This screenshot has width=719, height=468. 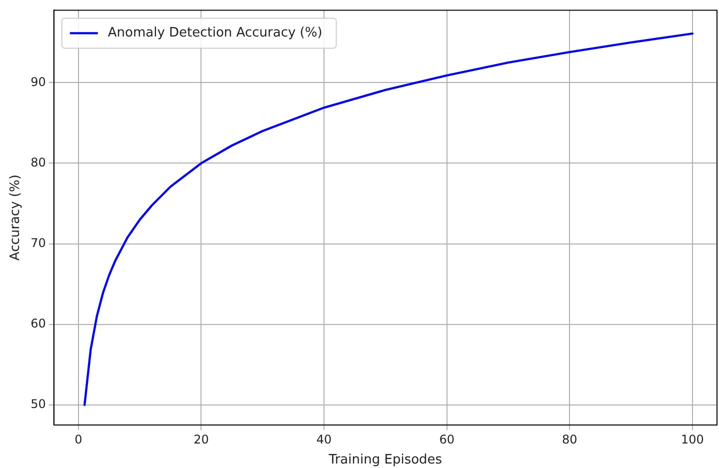 What do you see at coordinates (385, 460) in the screenshot?
I see `x-axis-title: Training Episodes` at bounding box center [385, 460].